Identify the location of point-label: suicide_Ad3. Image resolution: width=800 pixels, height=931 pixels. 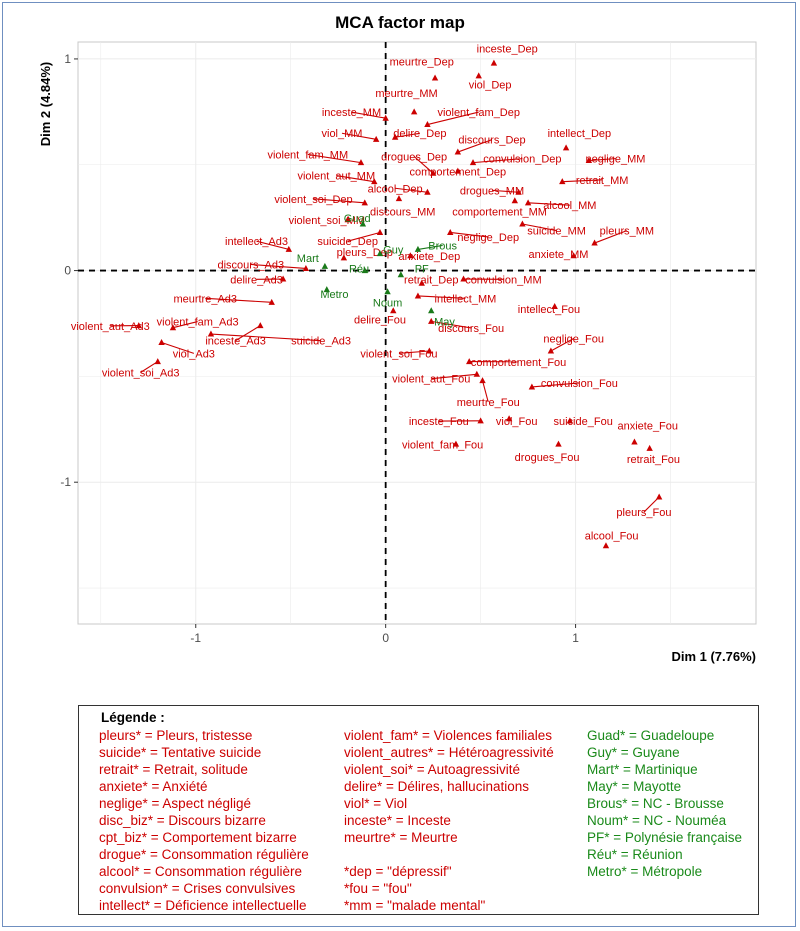
(321, 342).